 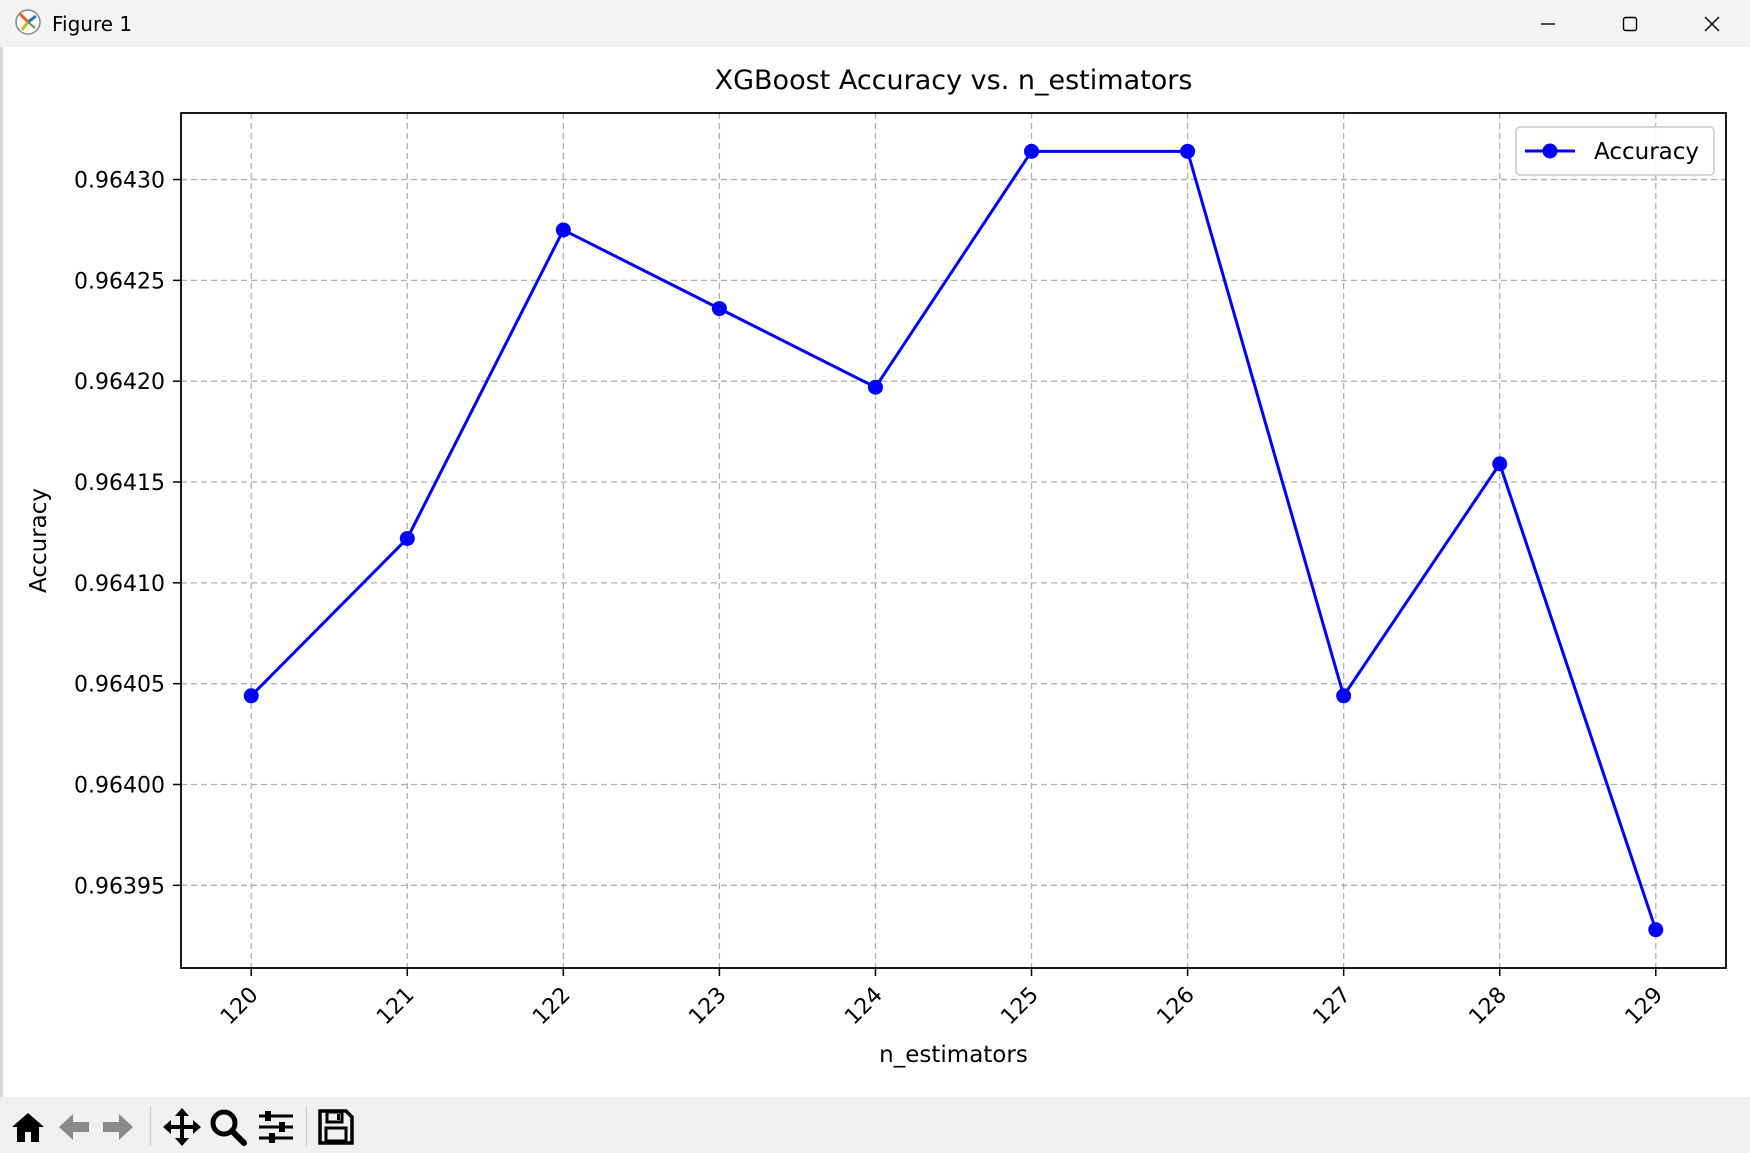 What do you see at coordinates (119, 685) in the screenshot?
I see `y-tick-label: 0.96405` at bounding box center [119, 685].